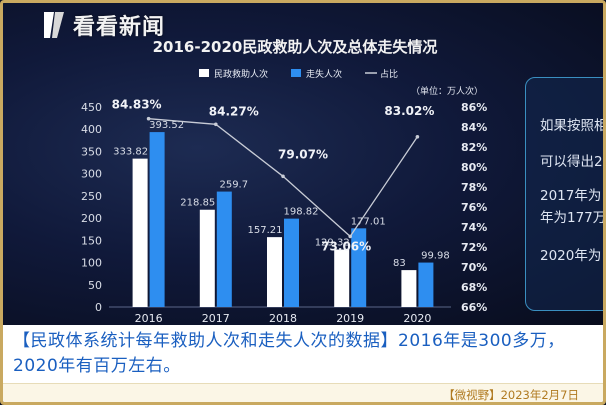 This screenshot has height=405, width=606. Describe the element at coordinates (474, 207) in the screenshot. I see `y2-tick-label: 76%` at that location.